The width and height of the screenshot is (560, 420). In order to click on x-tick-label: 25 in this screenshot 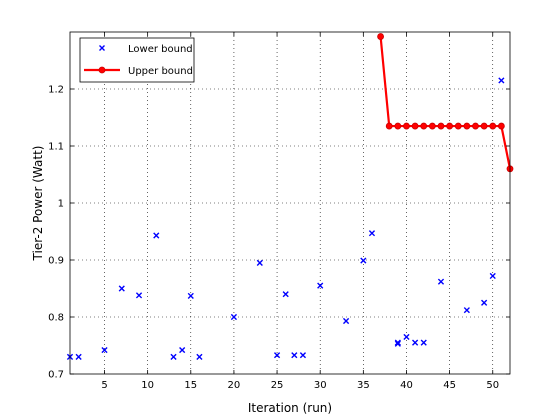, I will do `click(277, 385)`.